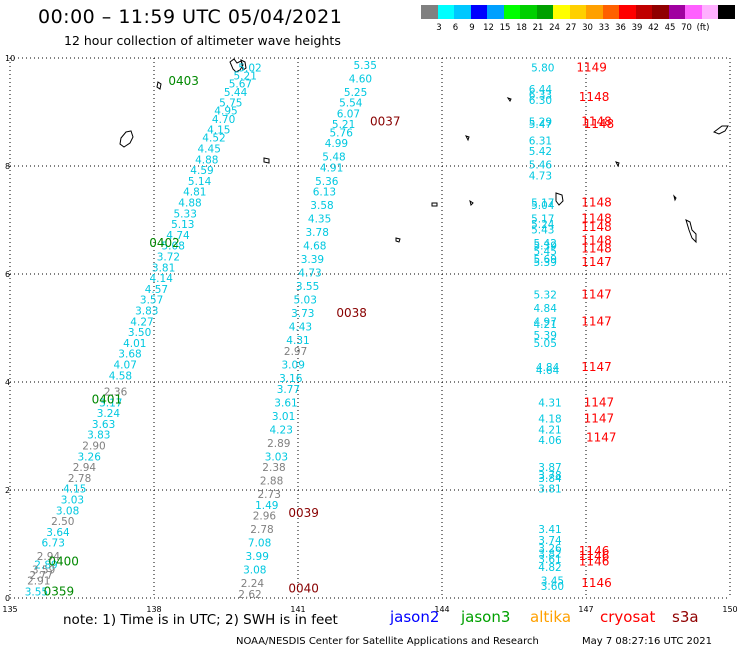 The width and height of the screenshot is (740, 650). I want to click on wave-height-value: 4.07, so click(125, 366).